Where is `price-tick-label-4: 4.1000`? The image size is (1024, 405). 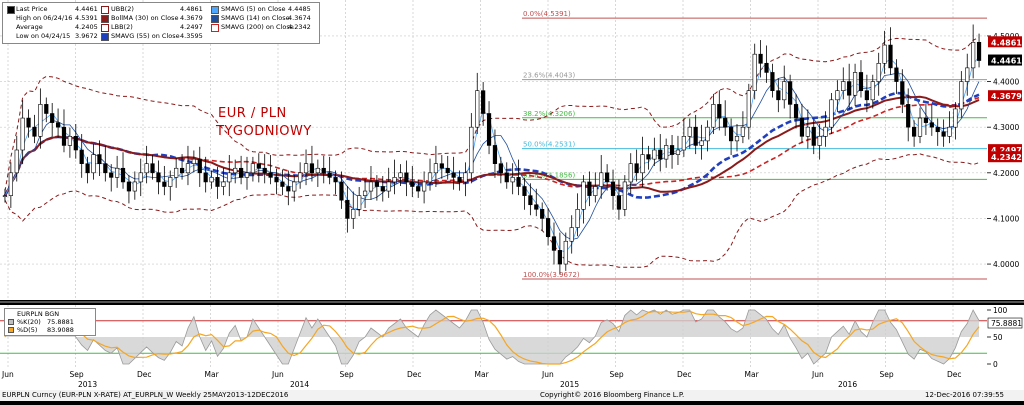
price-tick-label-4: 4.1000 is located at coordinates (1006, 218).